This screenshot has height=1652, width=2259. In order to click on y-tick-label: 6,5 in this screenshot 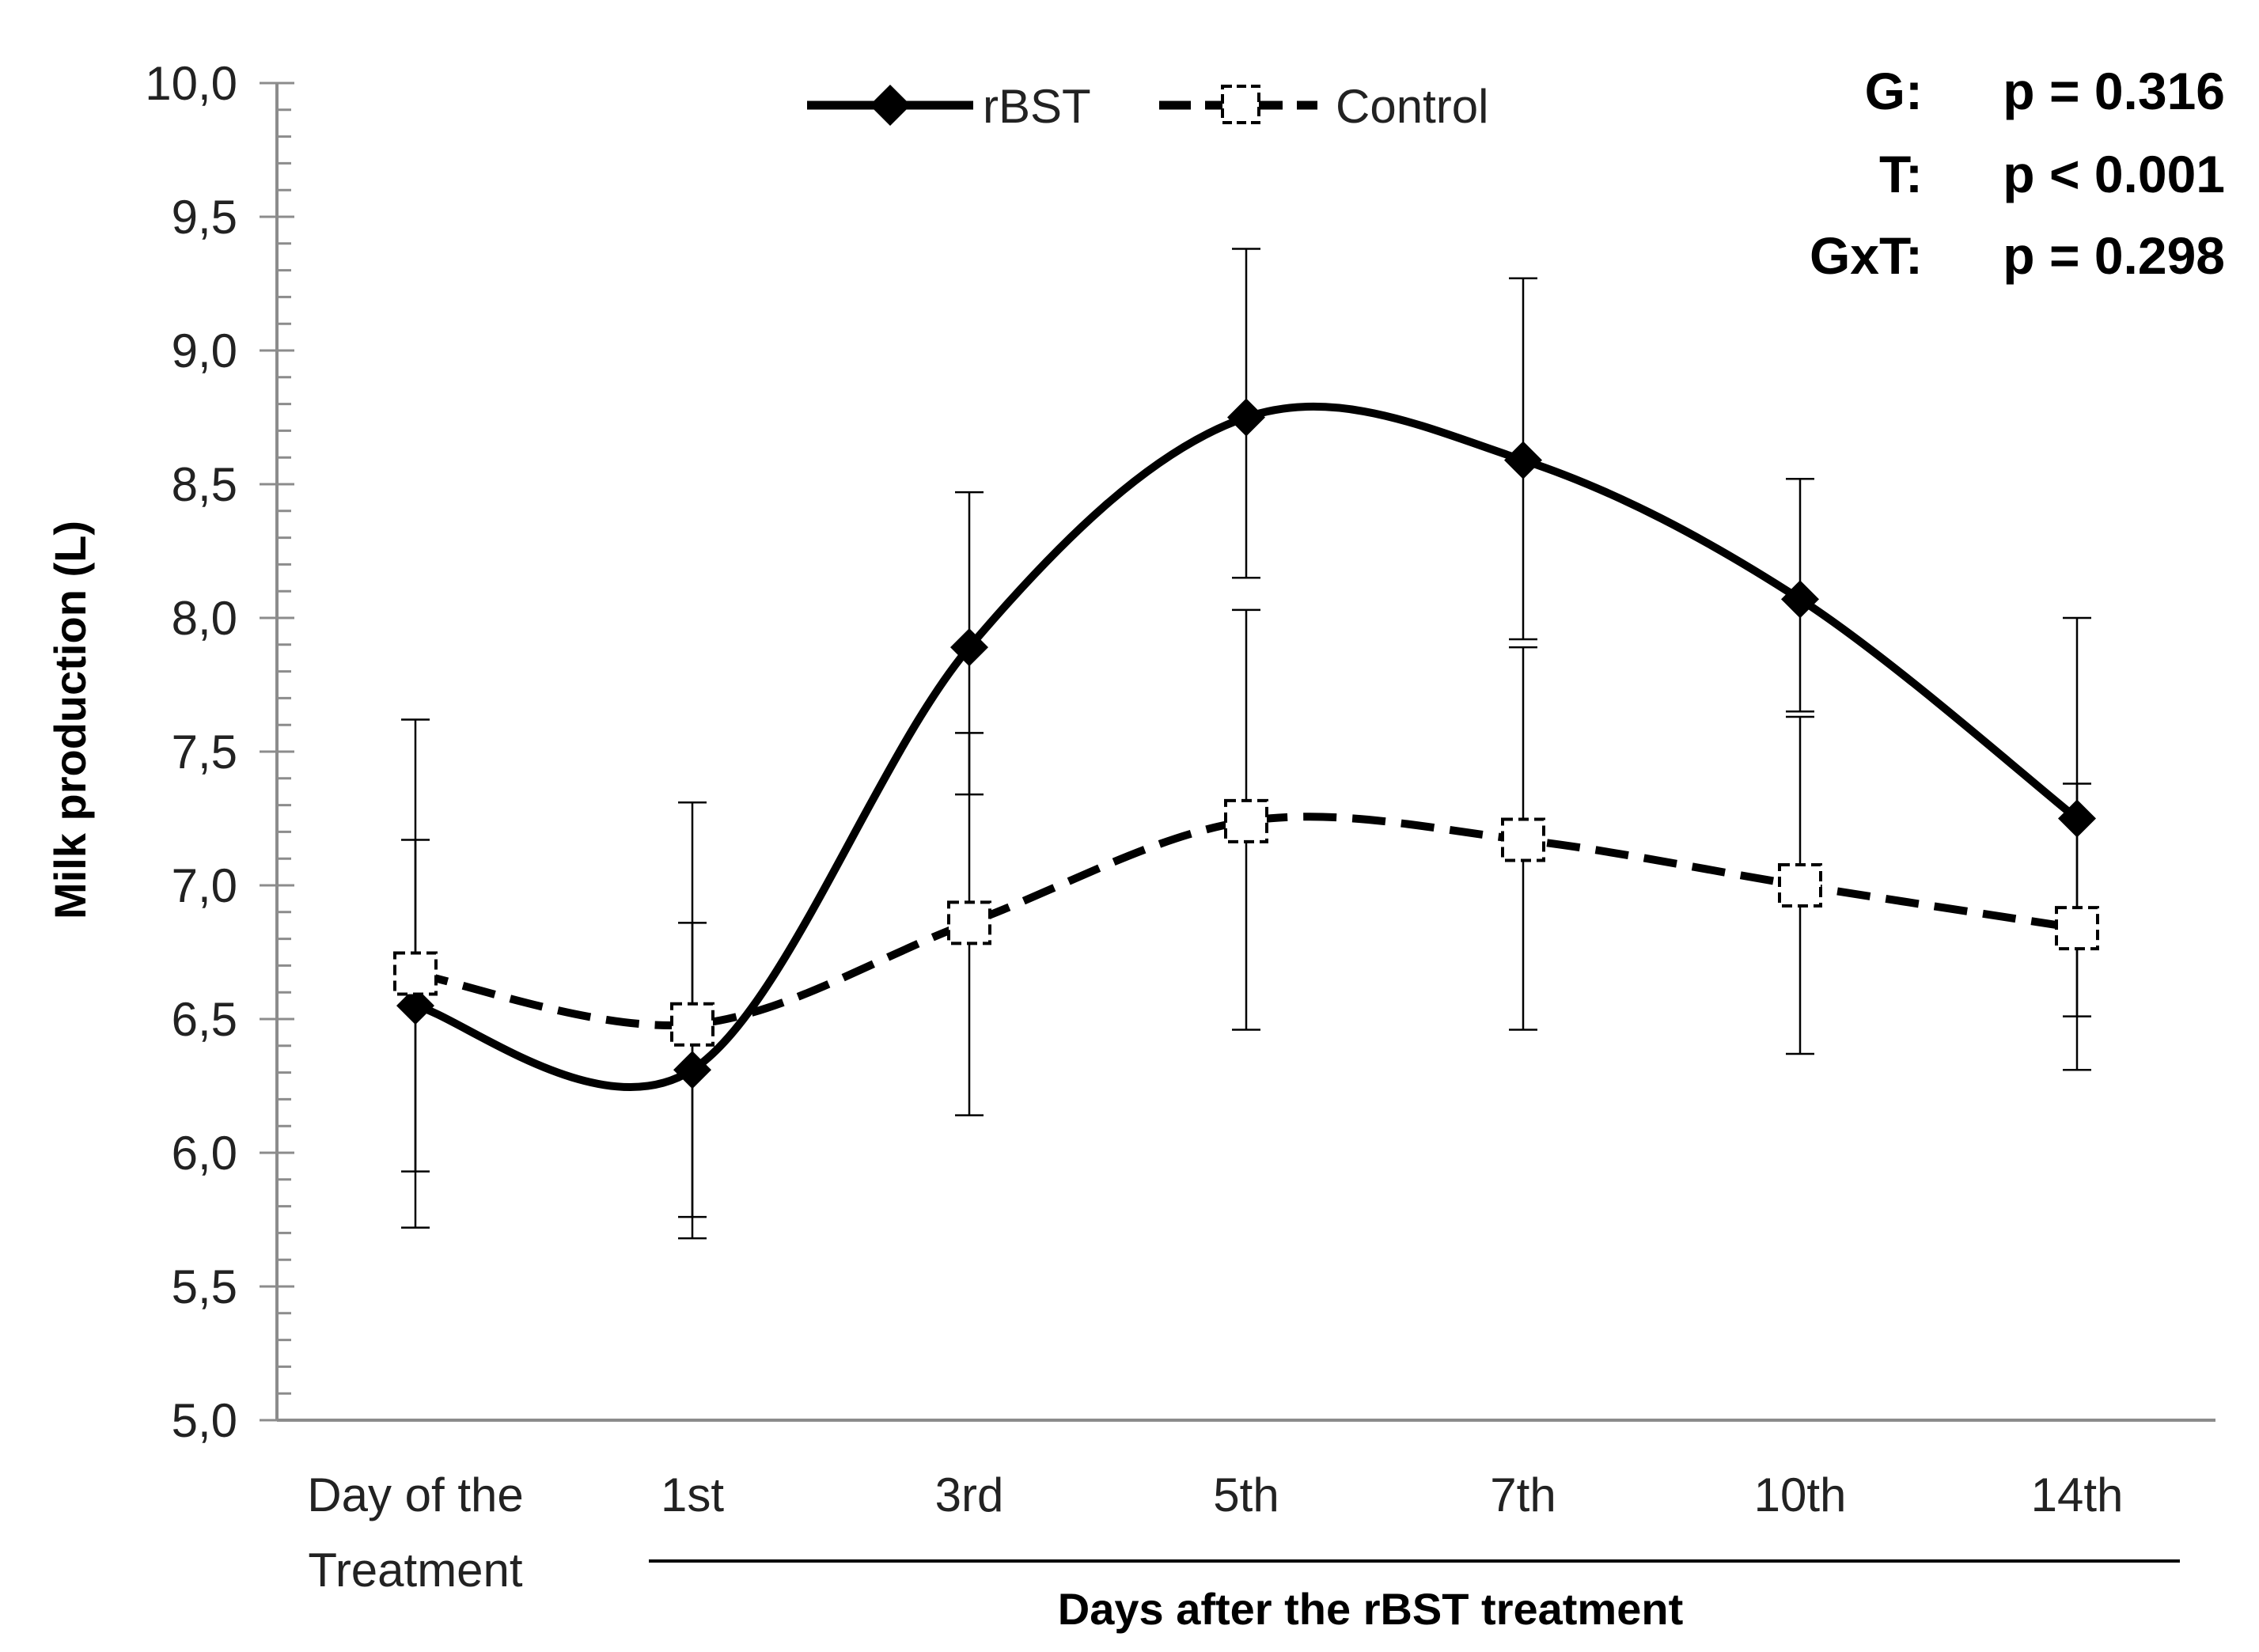, I will do `click(204, 1020)`.